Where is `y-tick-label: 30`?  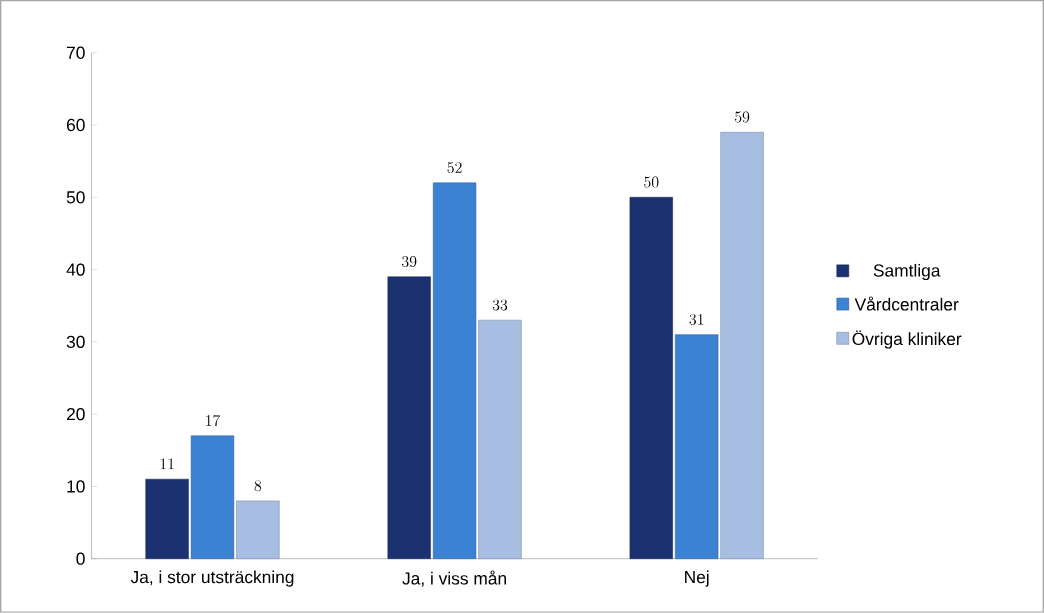
y-tick-label: 30 is located at coordinates (75, 342).